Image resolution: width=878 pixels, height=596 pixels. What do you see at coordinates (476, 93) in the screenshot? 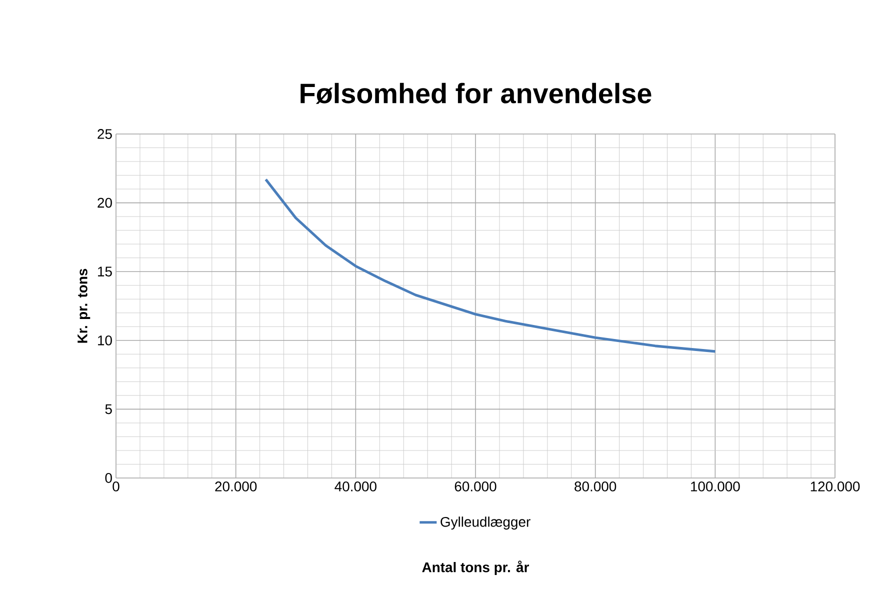
I see `chart-title: Følsomhed for anvendelse` at bounding box center [476, 93].